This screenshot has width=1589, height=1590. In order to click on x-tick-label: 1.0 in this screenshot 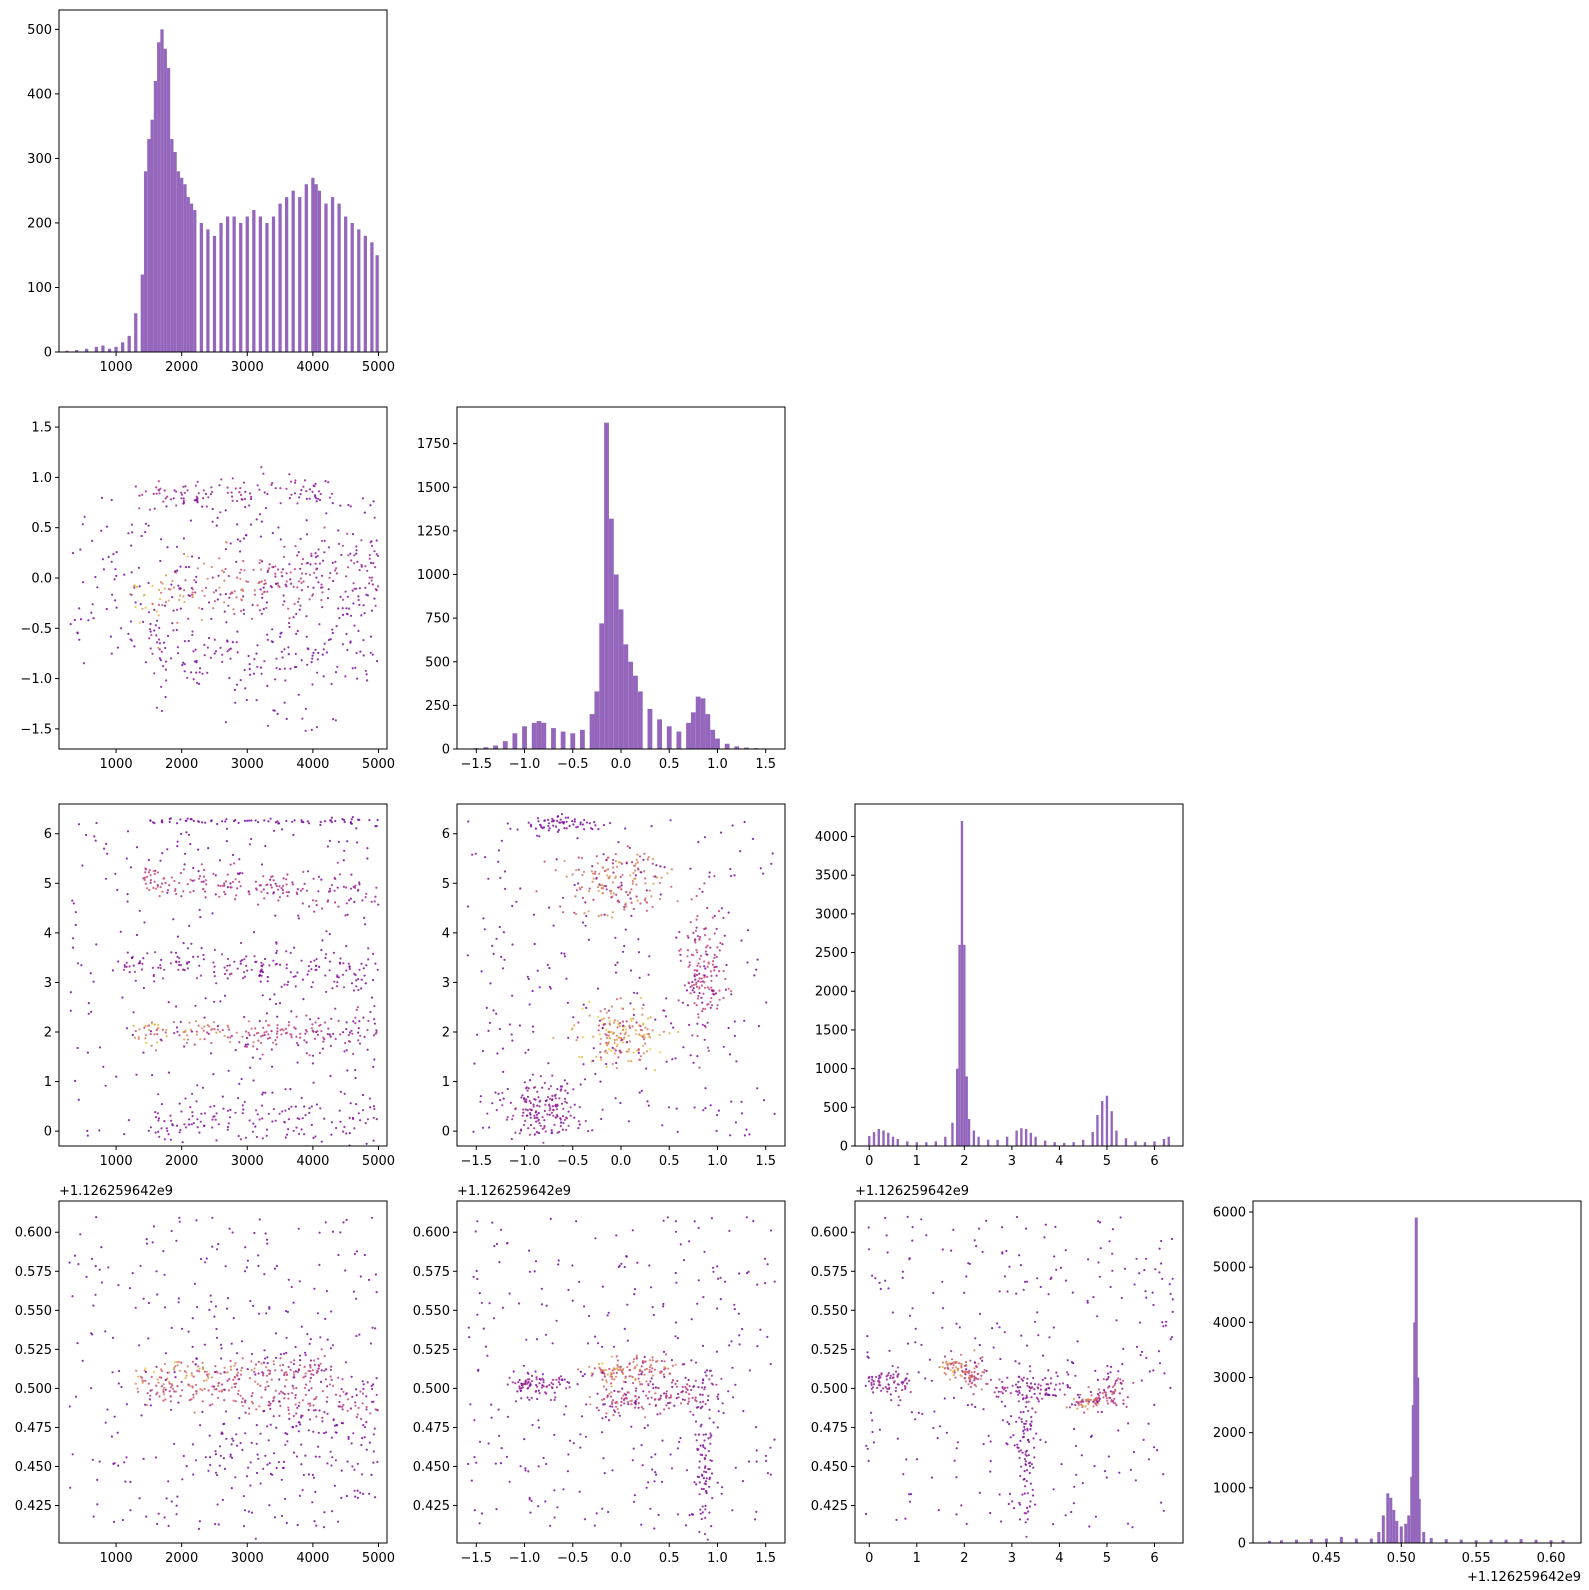, I will do `click(717, 764)`.